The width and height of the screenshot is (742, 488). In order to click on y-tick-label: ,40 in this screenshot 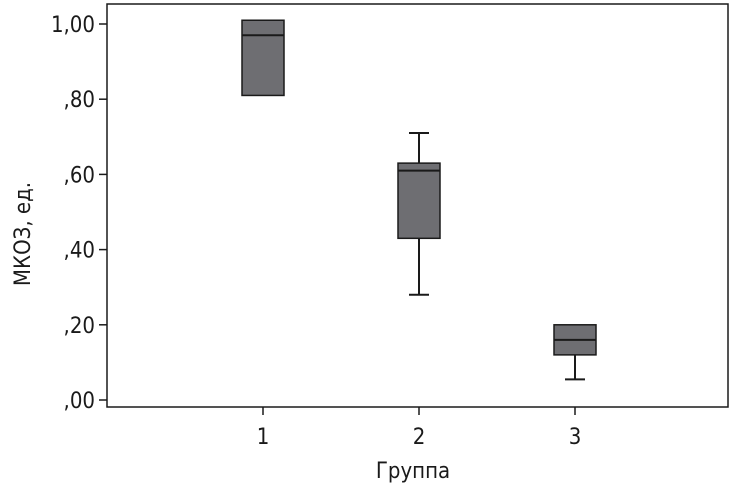, I will do `click(79, 251)`.